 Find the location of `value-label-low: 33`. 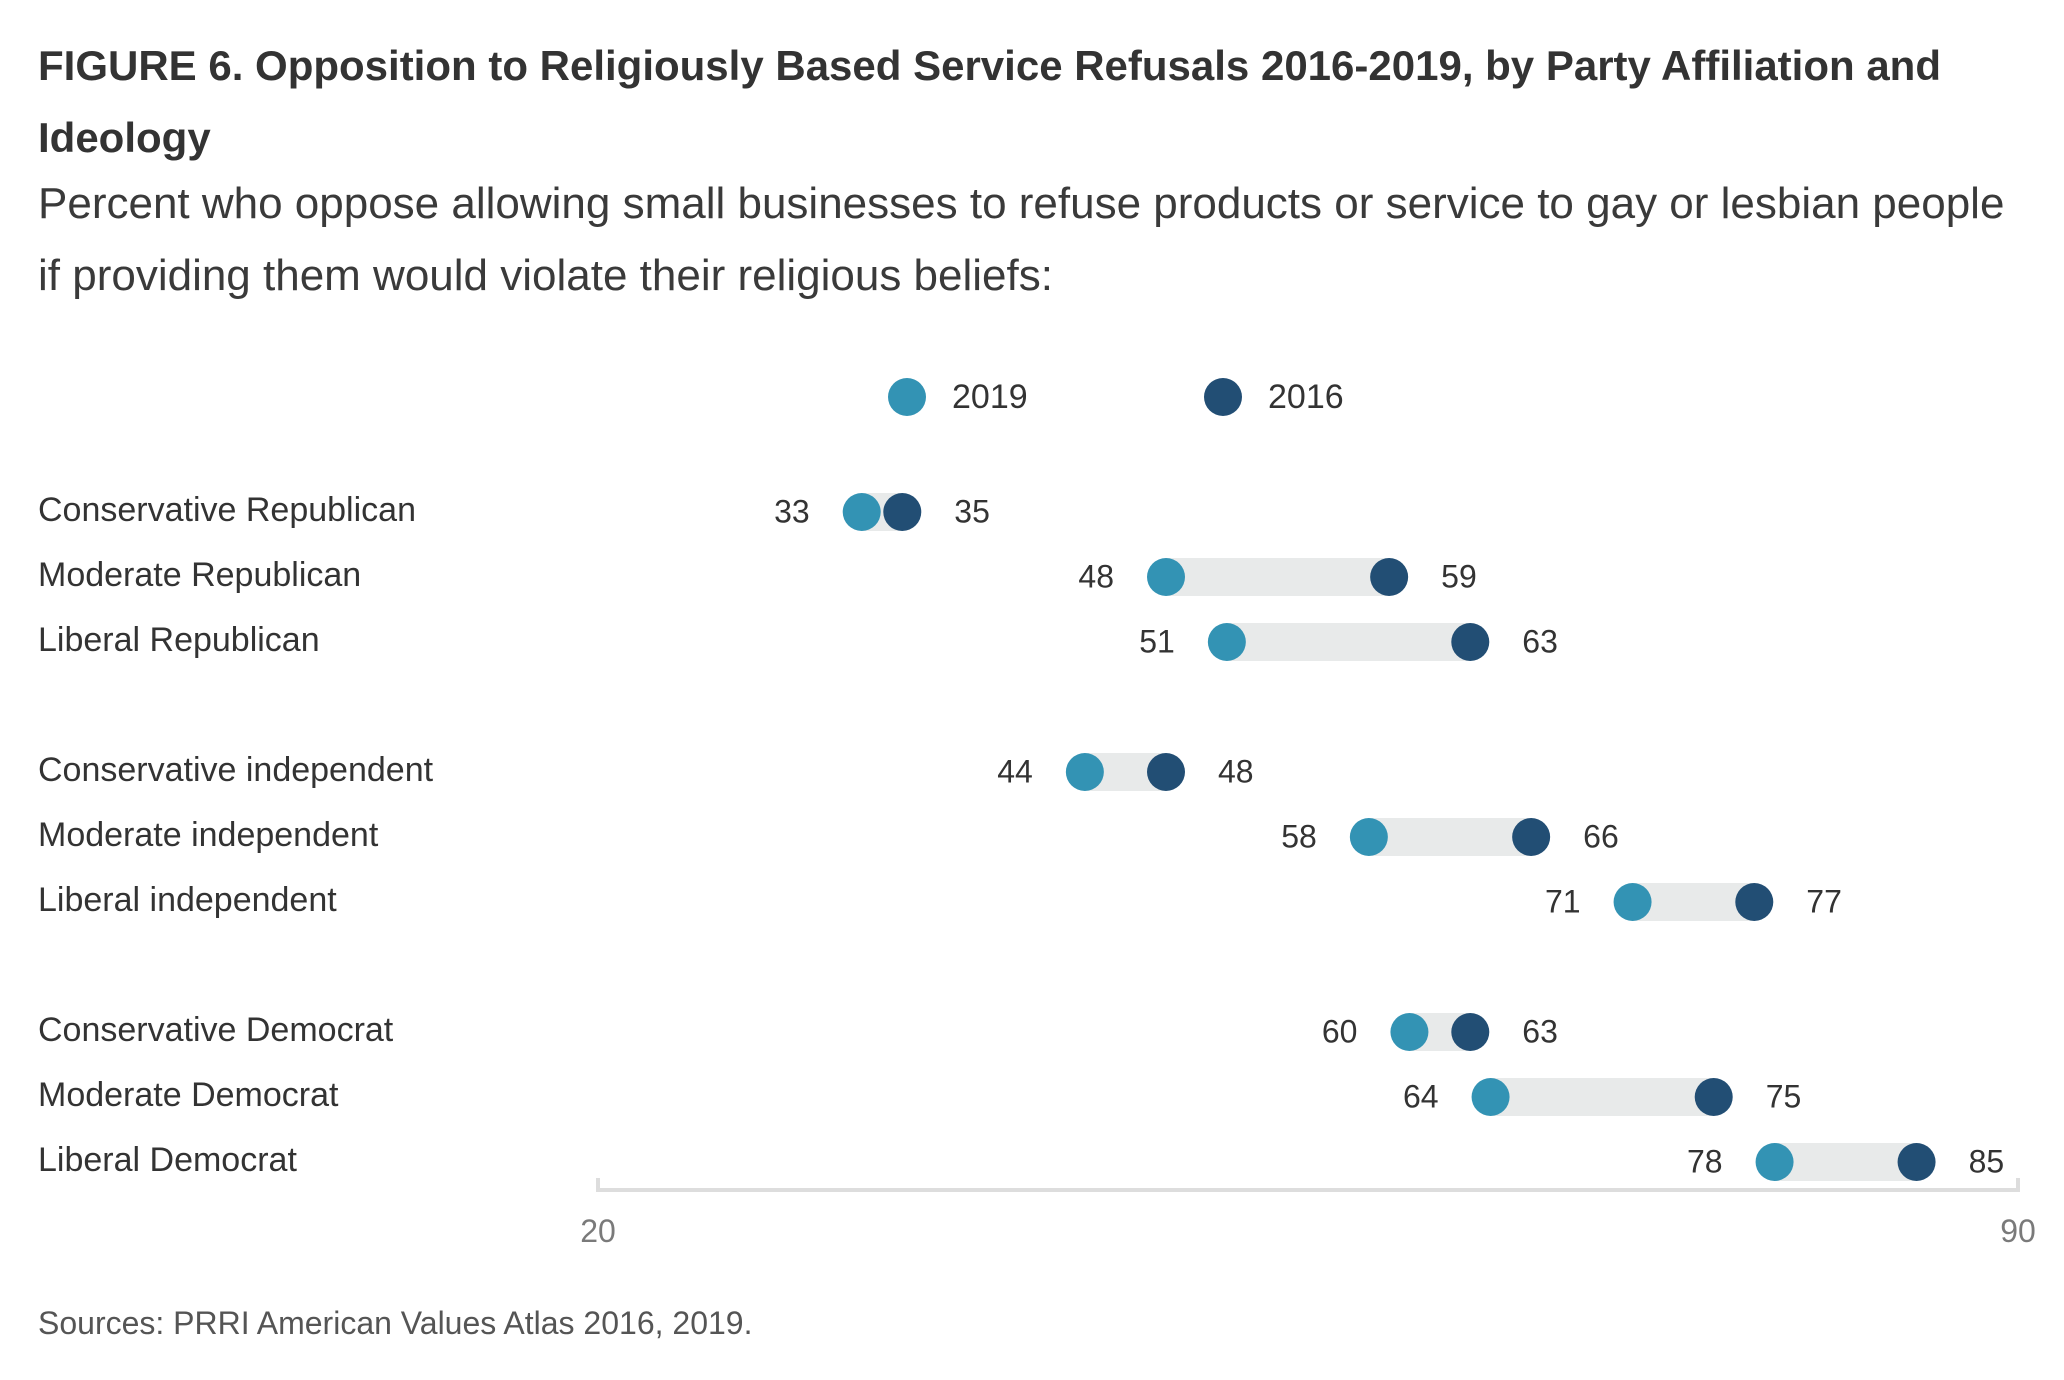

value-label-low: 33 is located at coordinates (792, 511).